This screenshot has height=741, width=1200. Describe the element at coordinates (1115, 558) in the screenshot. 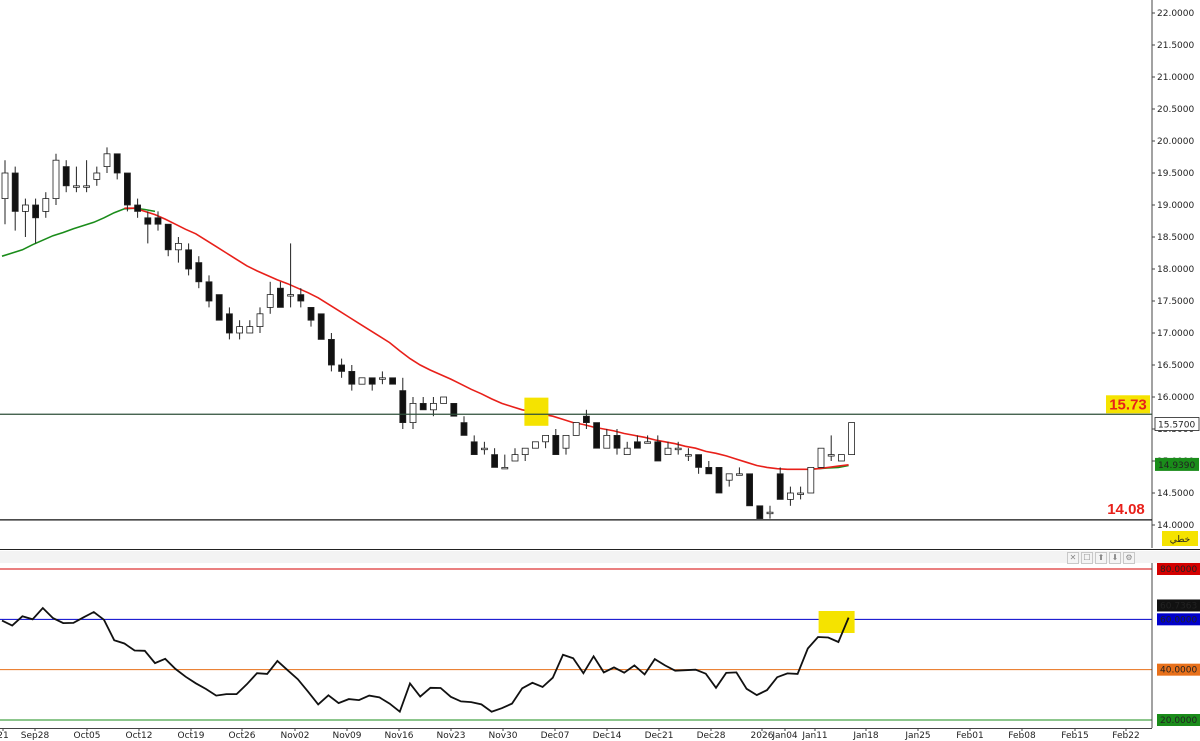

I see `panel-move-down-button: ⬇` at that location.